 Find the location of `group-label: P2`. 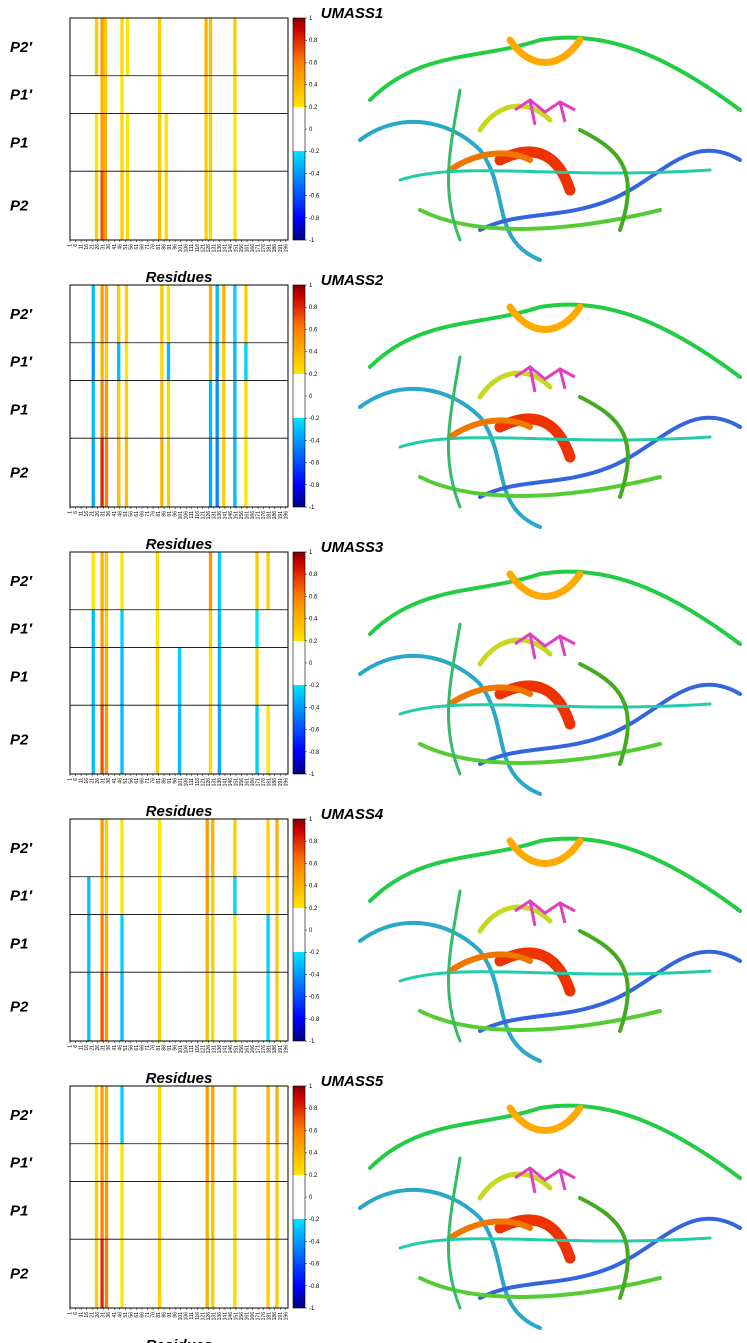

group-label: P2 is located at coordinates (19, 1274).